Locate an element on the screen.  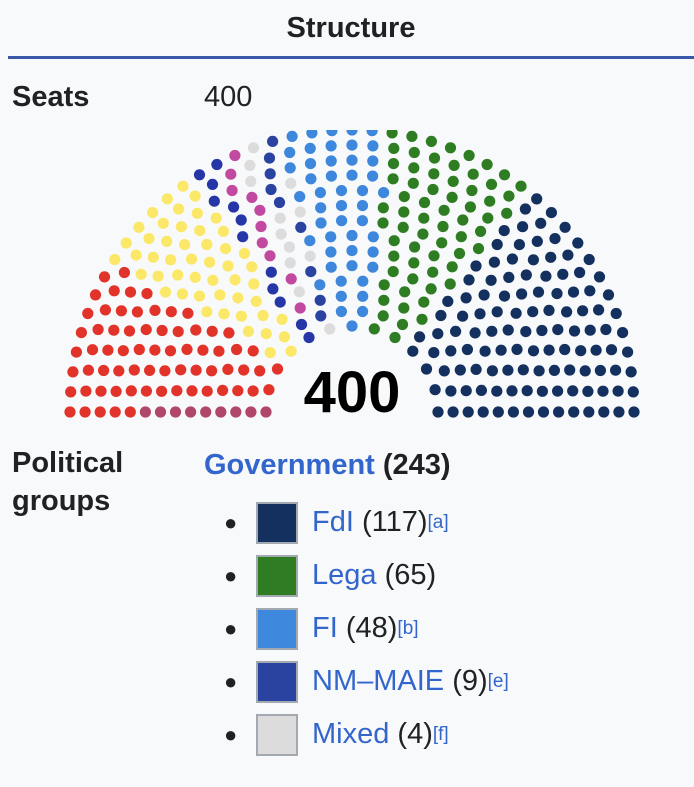
chart-center-label: 400 is located at coordinates (352, 392).